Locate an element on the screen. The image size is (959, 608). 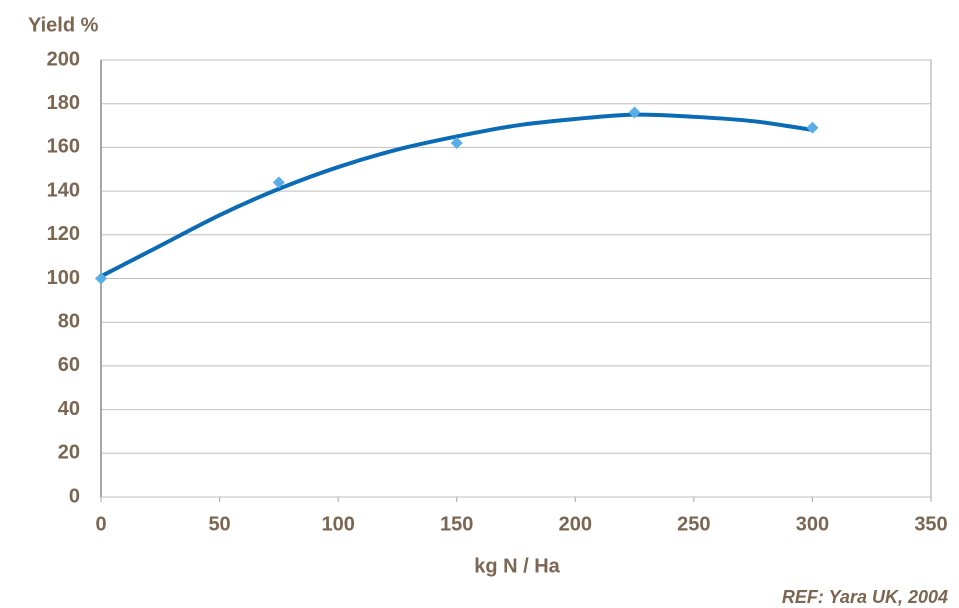
y-tick-label: 60 is located at coordinates (69, 365).